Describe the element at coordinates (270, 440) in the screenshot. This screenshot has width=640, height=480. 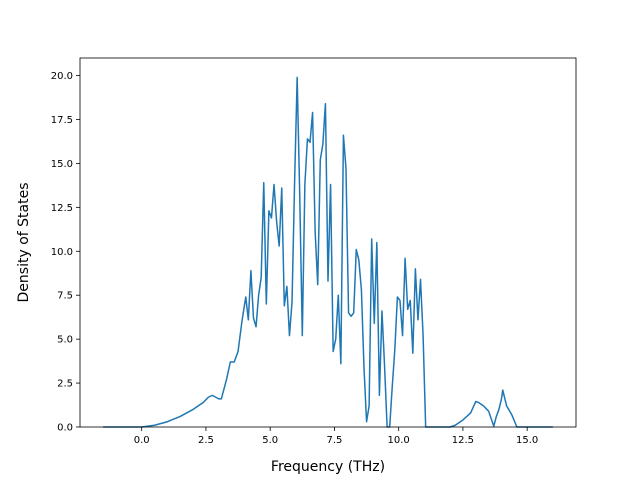
I see `x-tick-label: 5.0` at that location.